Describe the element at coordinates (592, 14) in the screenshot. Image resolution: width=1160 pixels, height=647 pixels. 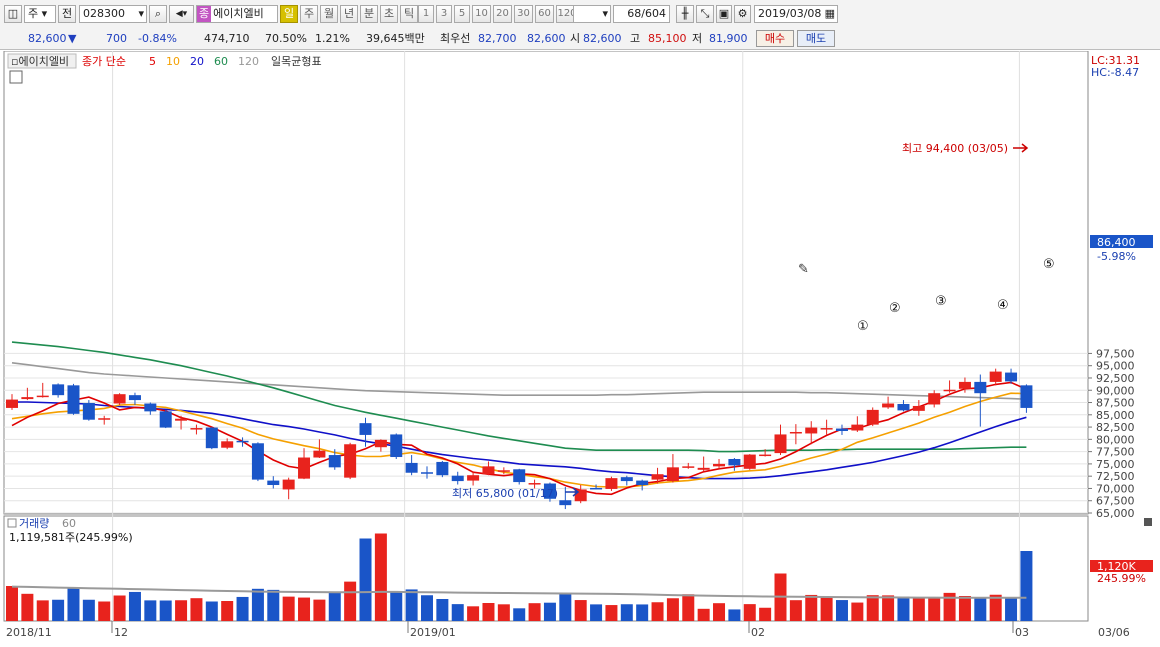
I see `custom-interval-select: ▾` at that location.